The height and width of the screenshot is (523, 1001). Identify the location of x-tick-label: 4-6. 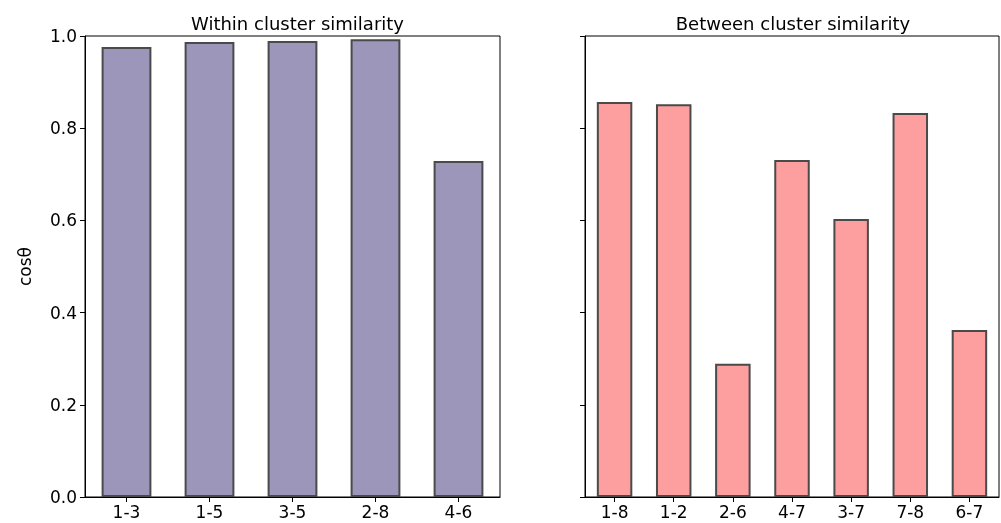
(458, 511).